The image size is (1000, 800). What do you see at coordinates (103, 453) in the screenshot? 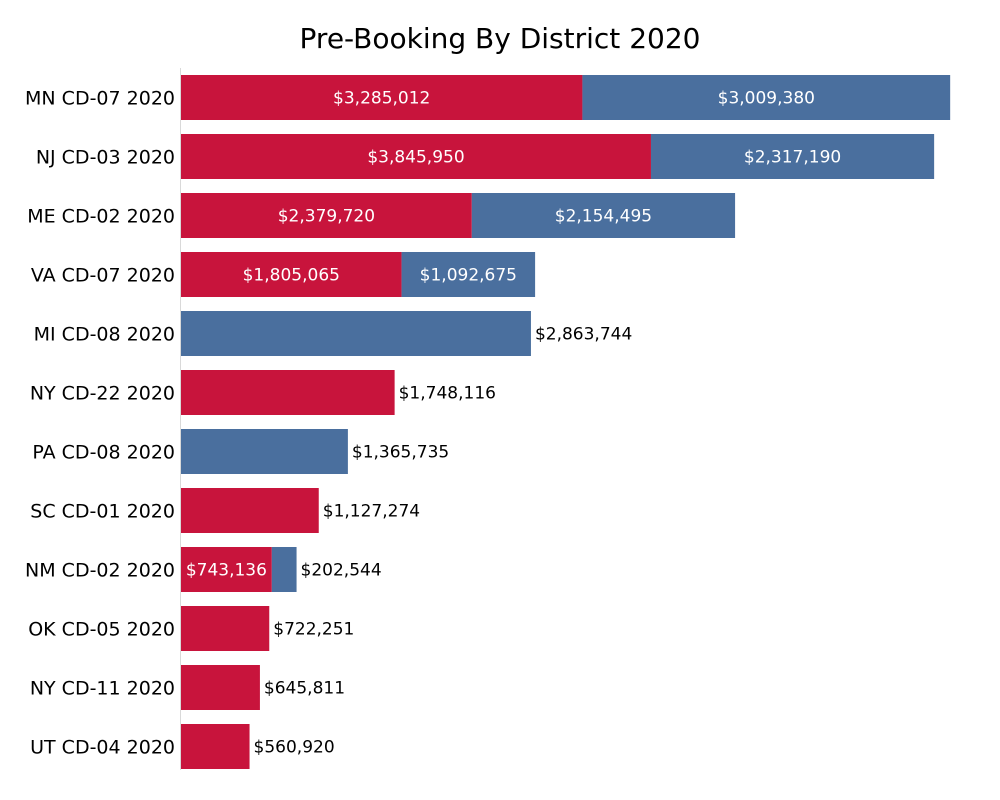
I see `category-label-pa-cd-08-2020: PA CD-08 2020` at bounding box center [103, 453].